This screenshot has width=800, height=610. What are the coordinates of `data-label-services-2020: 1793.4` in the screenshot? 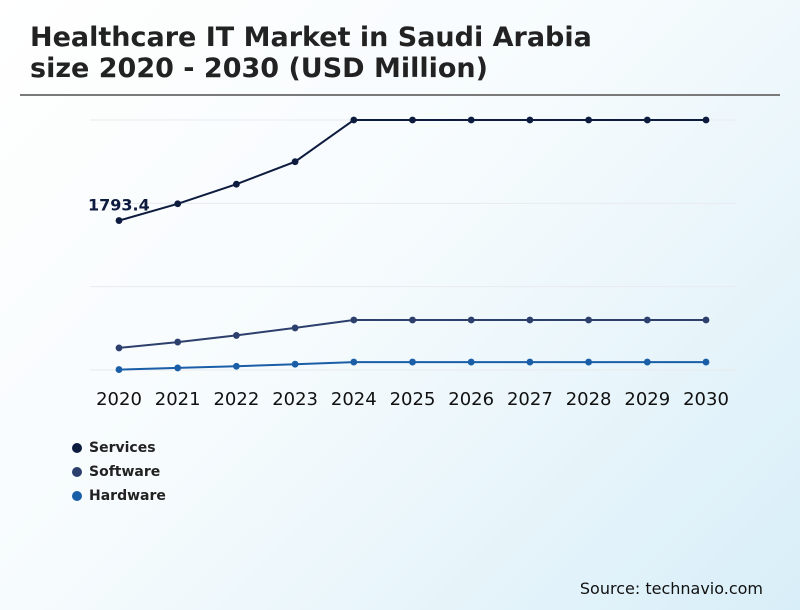 It's located at (119, 205).